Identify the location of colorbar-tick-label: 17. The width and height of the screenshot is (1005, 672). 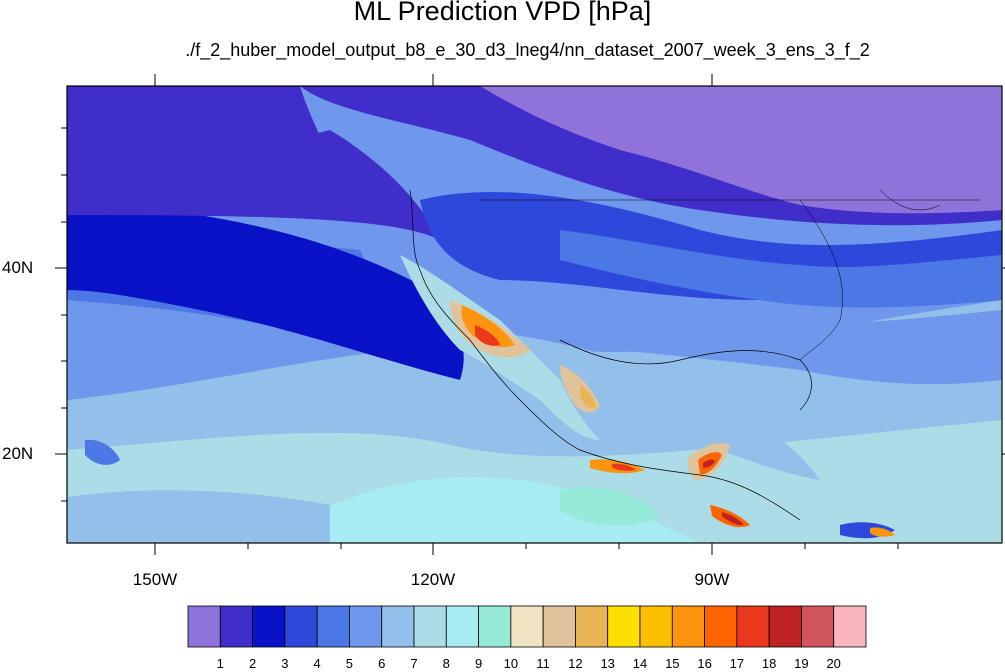
(737, 663).